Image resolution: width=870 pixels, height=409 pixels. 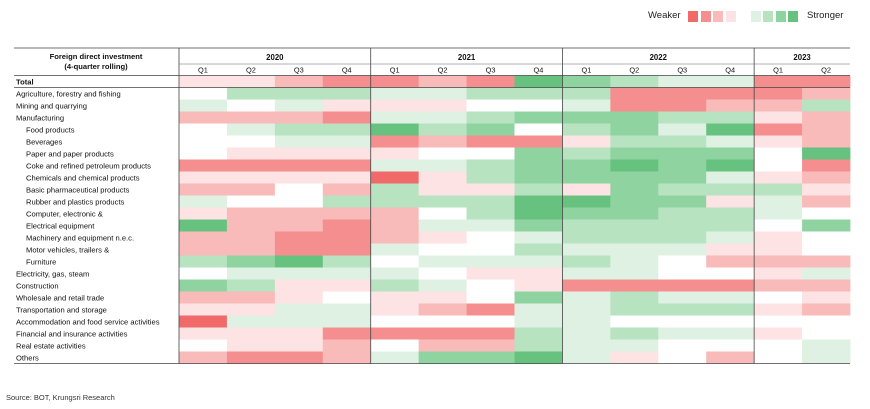 What do you see at coordinates (50, 130) in the screenshot?
I see `row-label: Food products` at bounding box center [50, 130].